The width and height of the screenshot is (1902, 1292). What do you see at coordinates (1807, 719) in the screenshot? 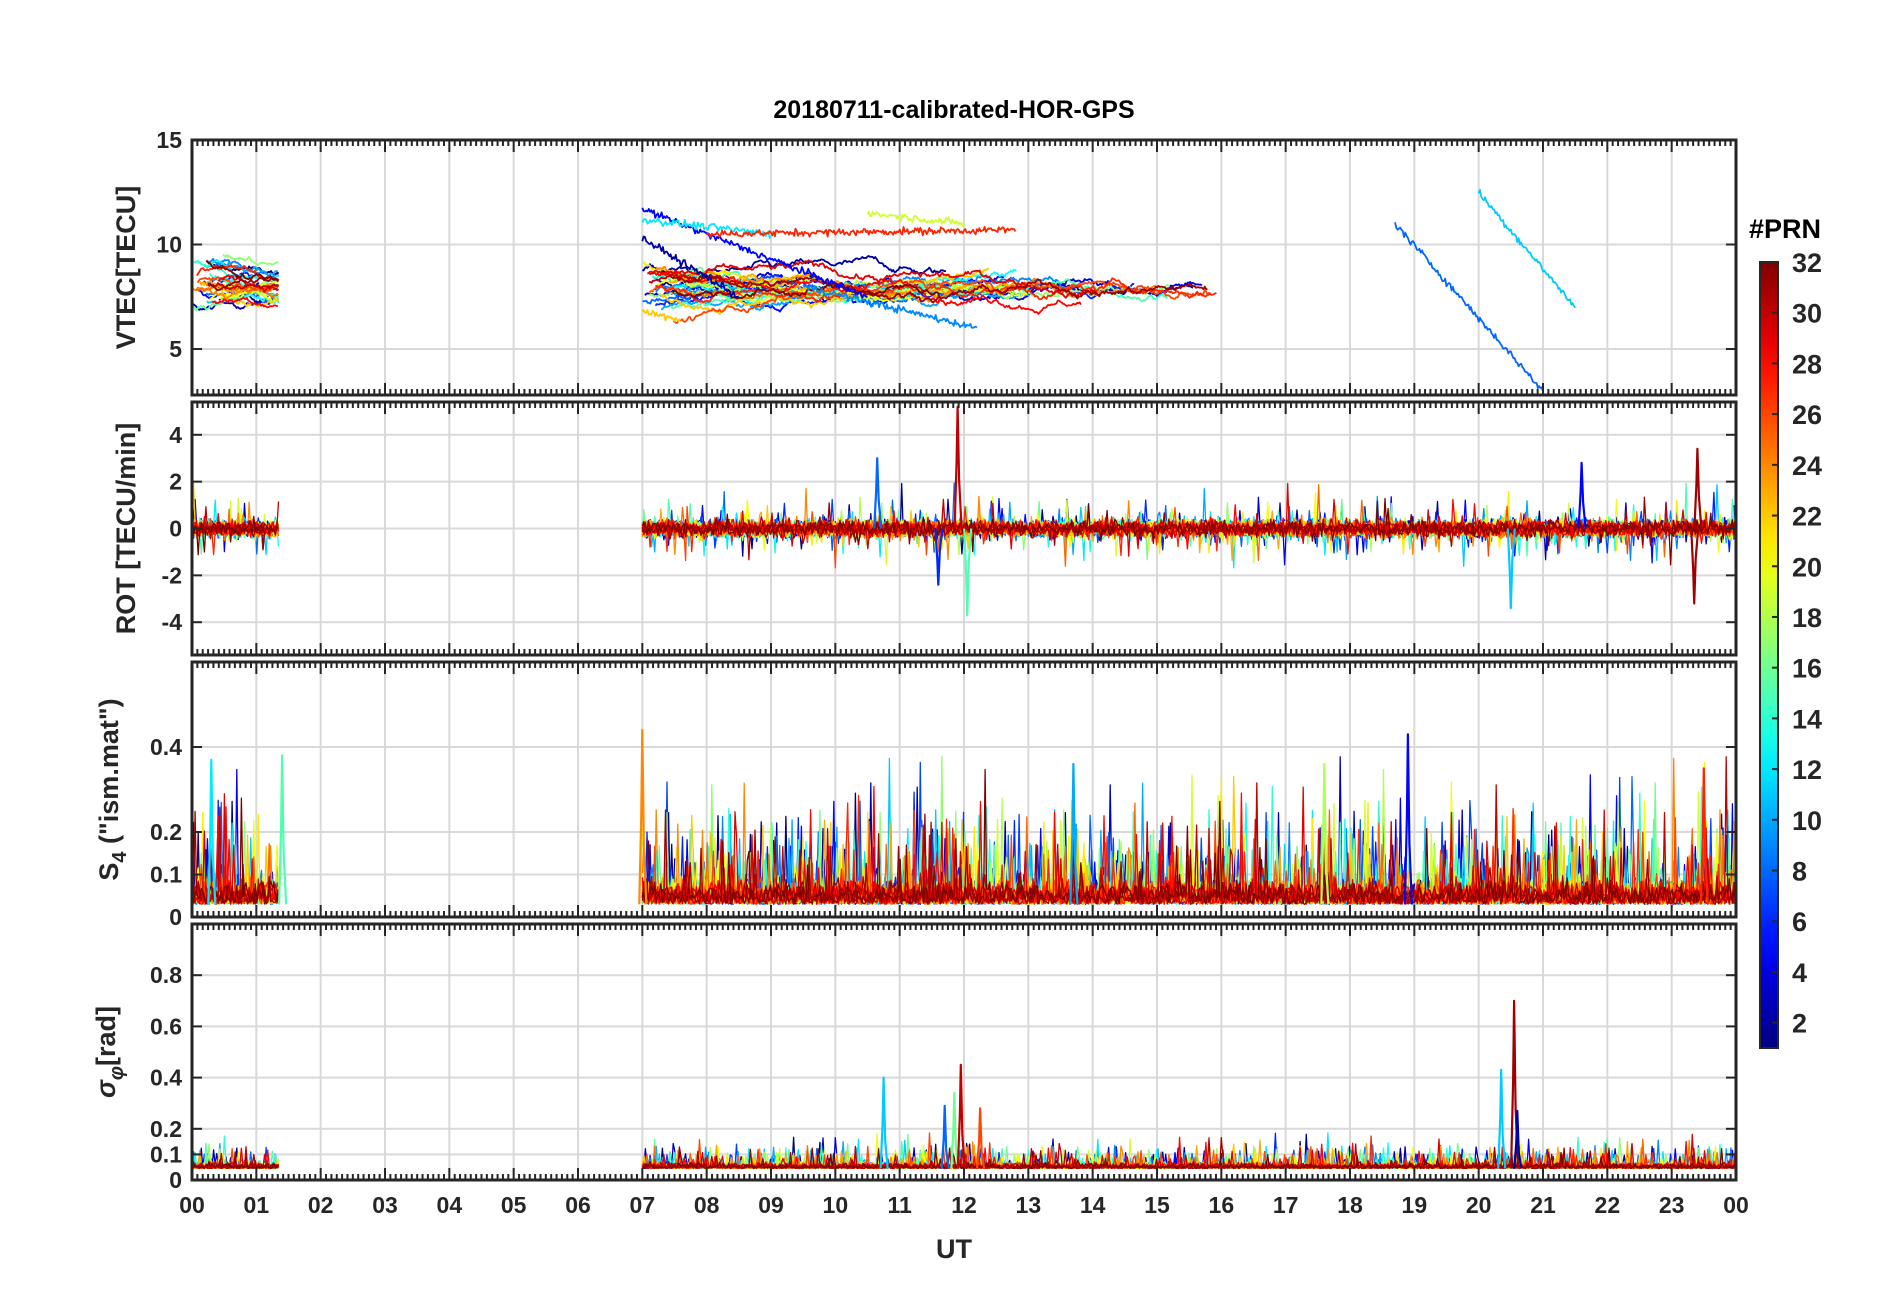
I see `colorbar-tick-label: 14` at bounding box center [1807, 719].